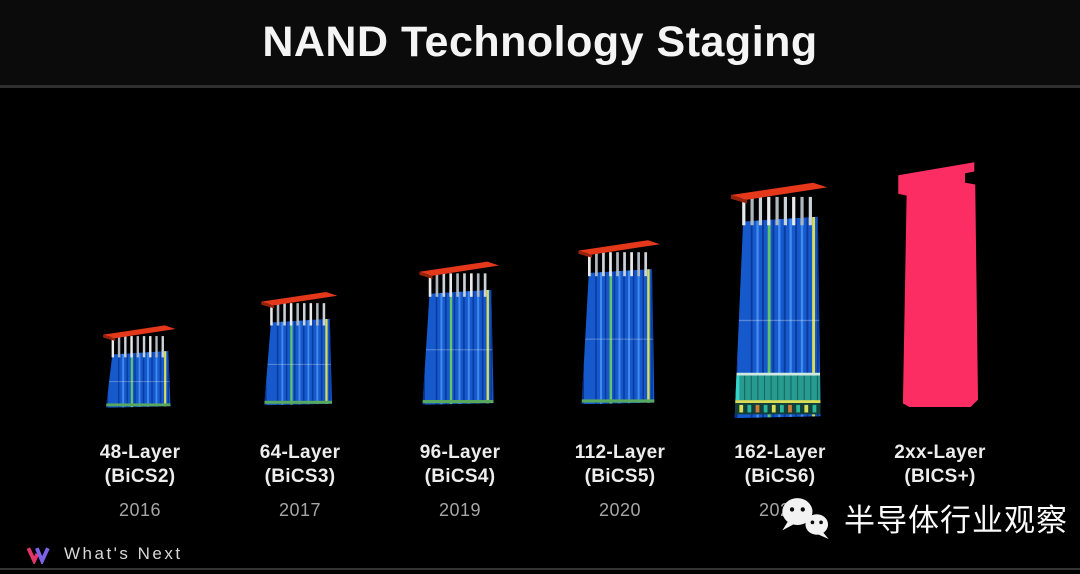 Image resolution: width=1080 pixels, height=574 pixels. Describe the element at coordinates (940, 477) in the screenshot. I see `generation-label: (BICS+)` at that location.